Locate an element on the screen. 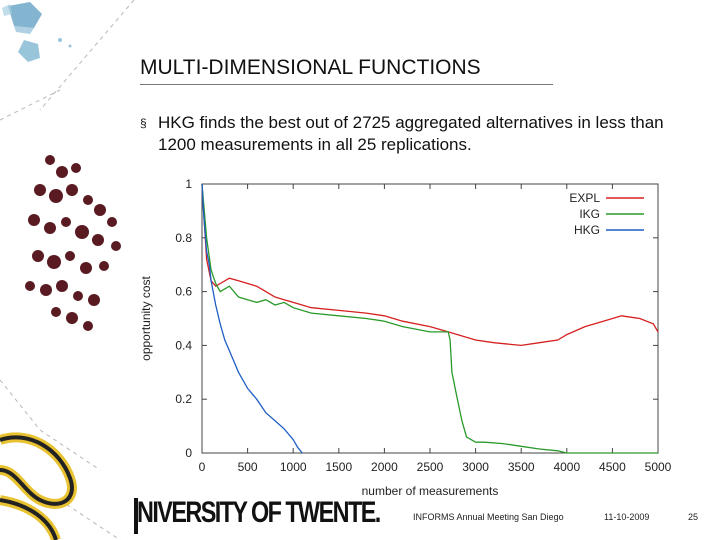  y-tick-label: 0.2 is located at coordinates (183, 399).